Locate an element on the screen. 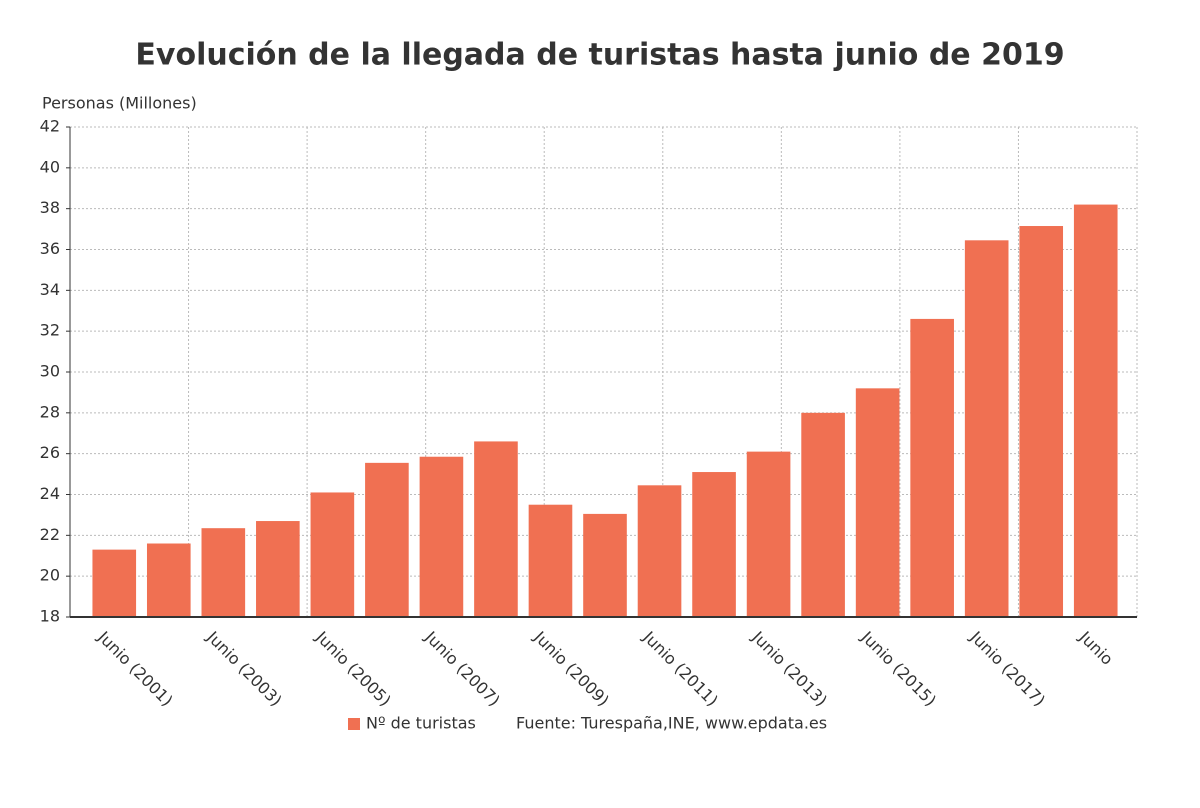 The height and width of the screenshot is (808, 1200). y-tick-label: 30 is located at coordinates (50, 371).